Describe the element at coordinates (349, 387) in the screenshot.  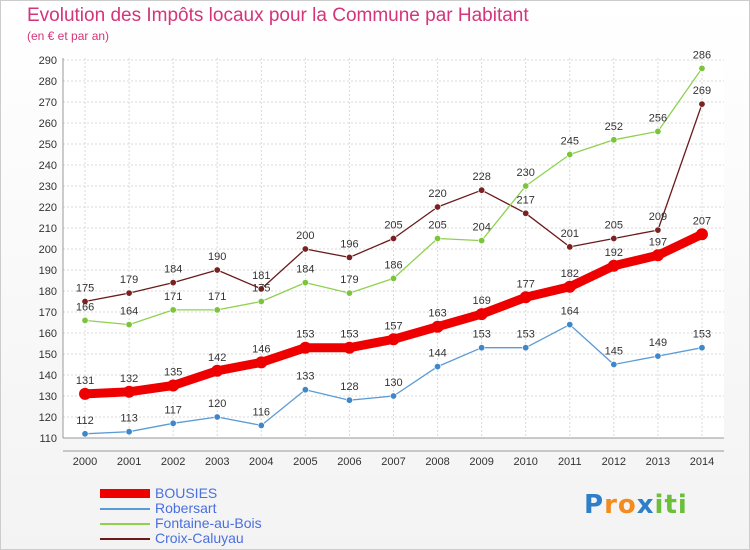
I see `data-label-robersart: 128` at that location.